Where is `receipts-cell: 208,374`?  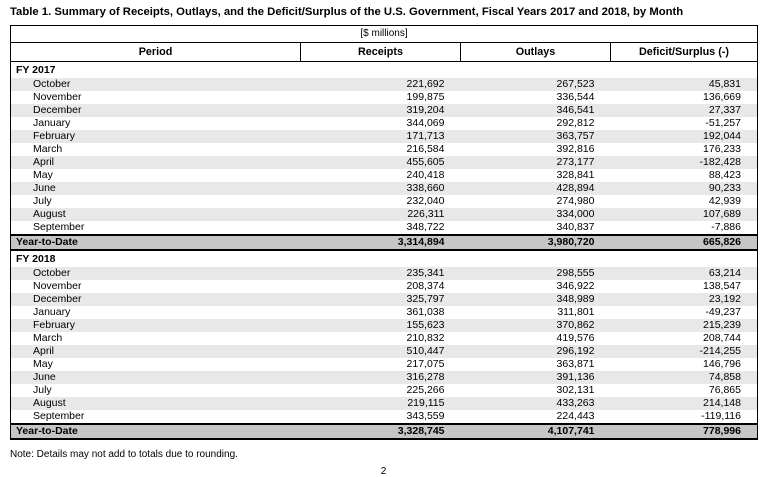 receipts-cell: 208,374 is located at coordinates (425, 286).